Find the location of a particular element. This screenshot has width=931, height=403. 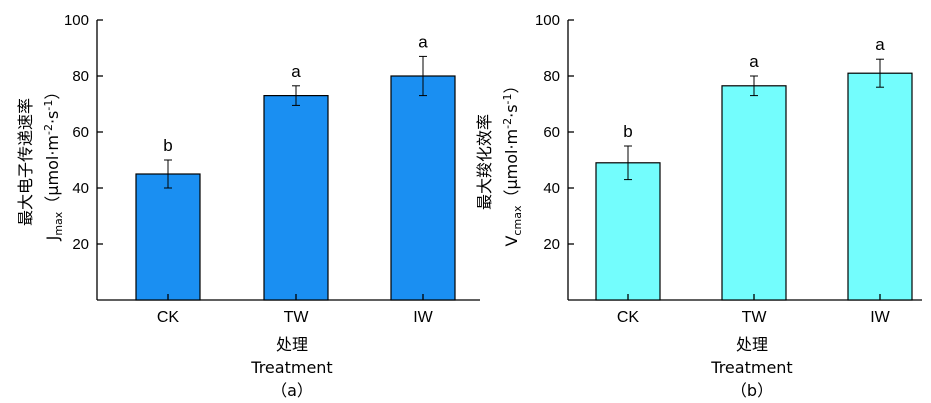

y-axis-label-cn: 最大电子传递速率 is located at coordinates (25, 162).